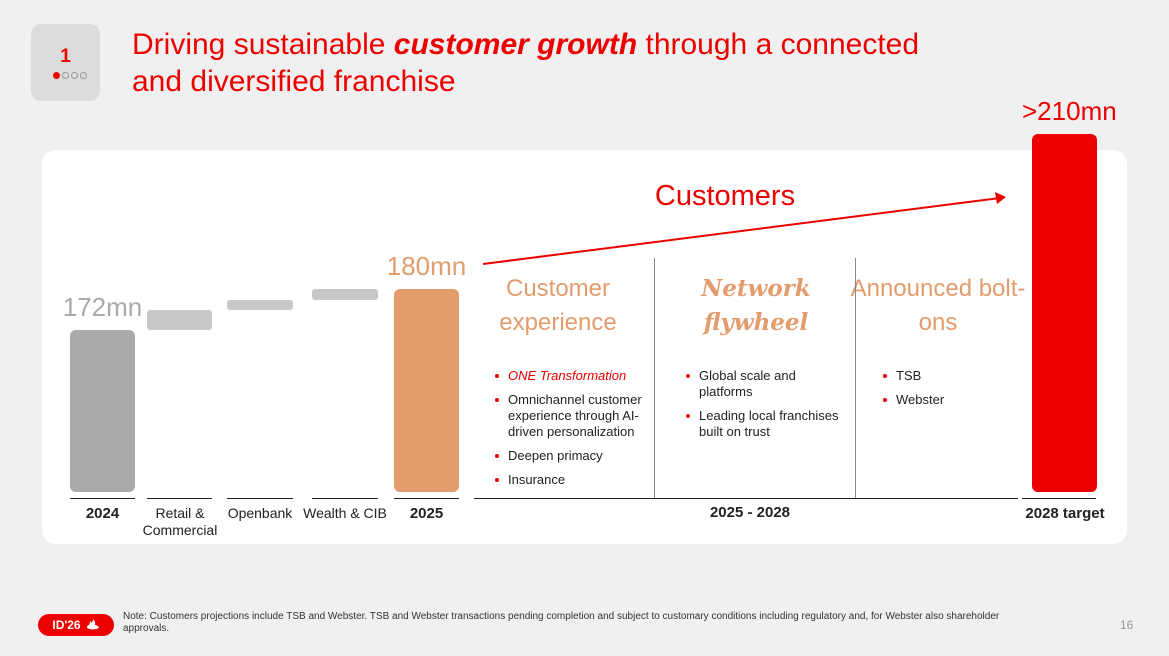 This screenshot has height=656, width=1169. Describe the element at coordinates (515, 44) in the screenshot. I see `title-emphasis: customer growth` at that location.